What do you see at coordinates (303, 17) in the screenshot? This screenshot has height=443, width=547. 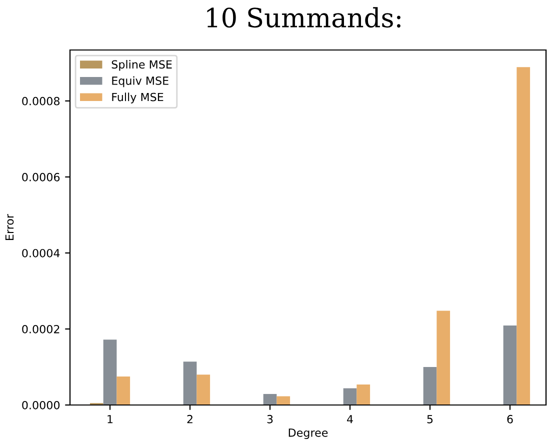 I see `chart-title: 10 Summands:` at bounding box center [303, 17].